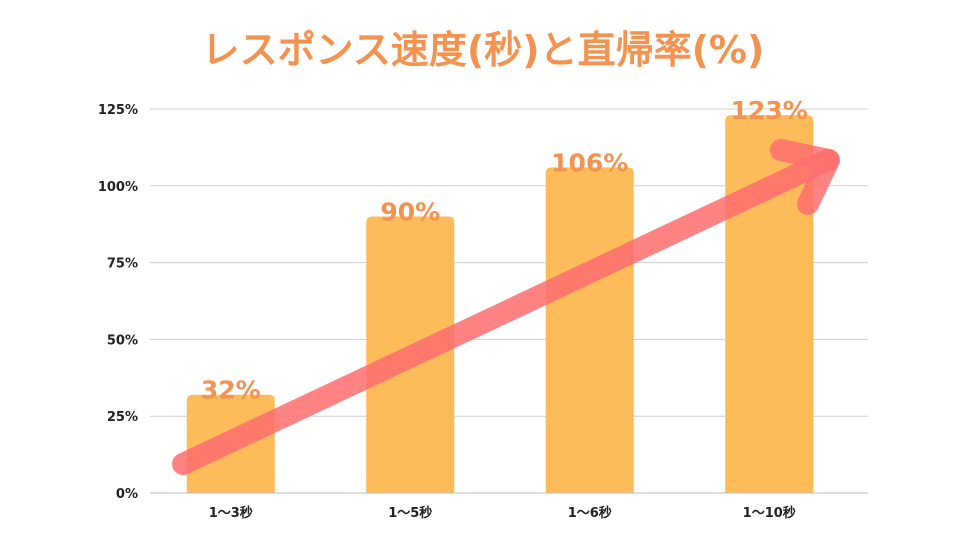 The image size is (960, 540). I want to click on x-axis-ticks: 1～3秒 1～5秒 1～6秒 1～10秒, so click(502, 513).